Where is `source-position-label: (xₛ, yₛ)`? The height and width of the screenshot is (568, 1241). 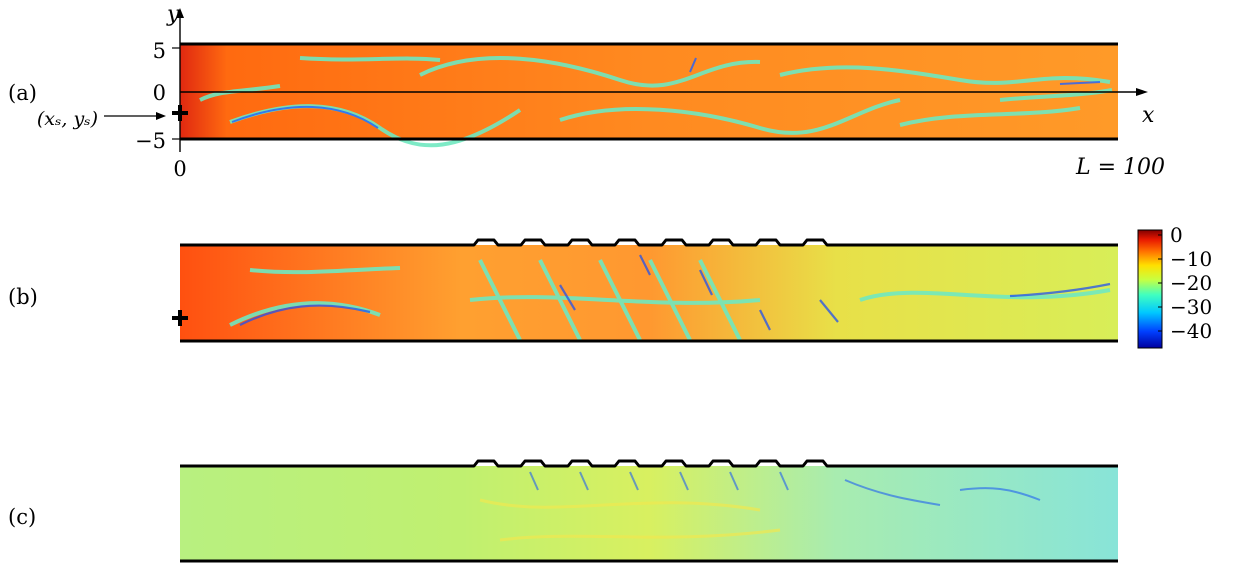 source-position-label: (xₛ, yₛ) is located at coordinates (67, 119).